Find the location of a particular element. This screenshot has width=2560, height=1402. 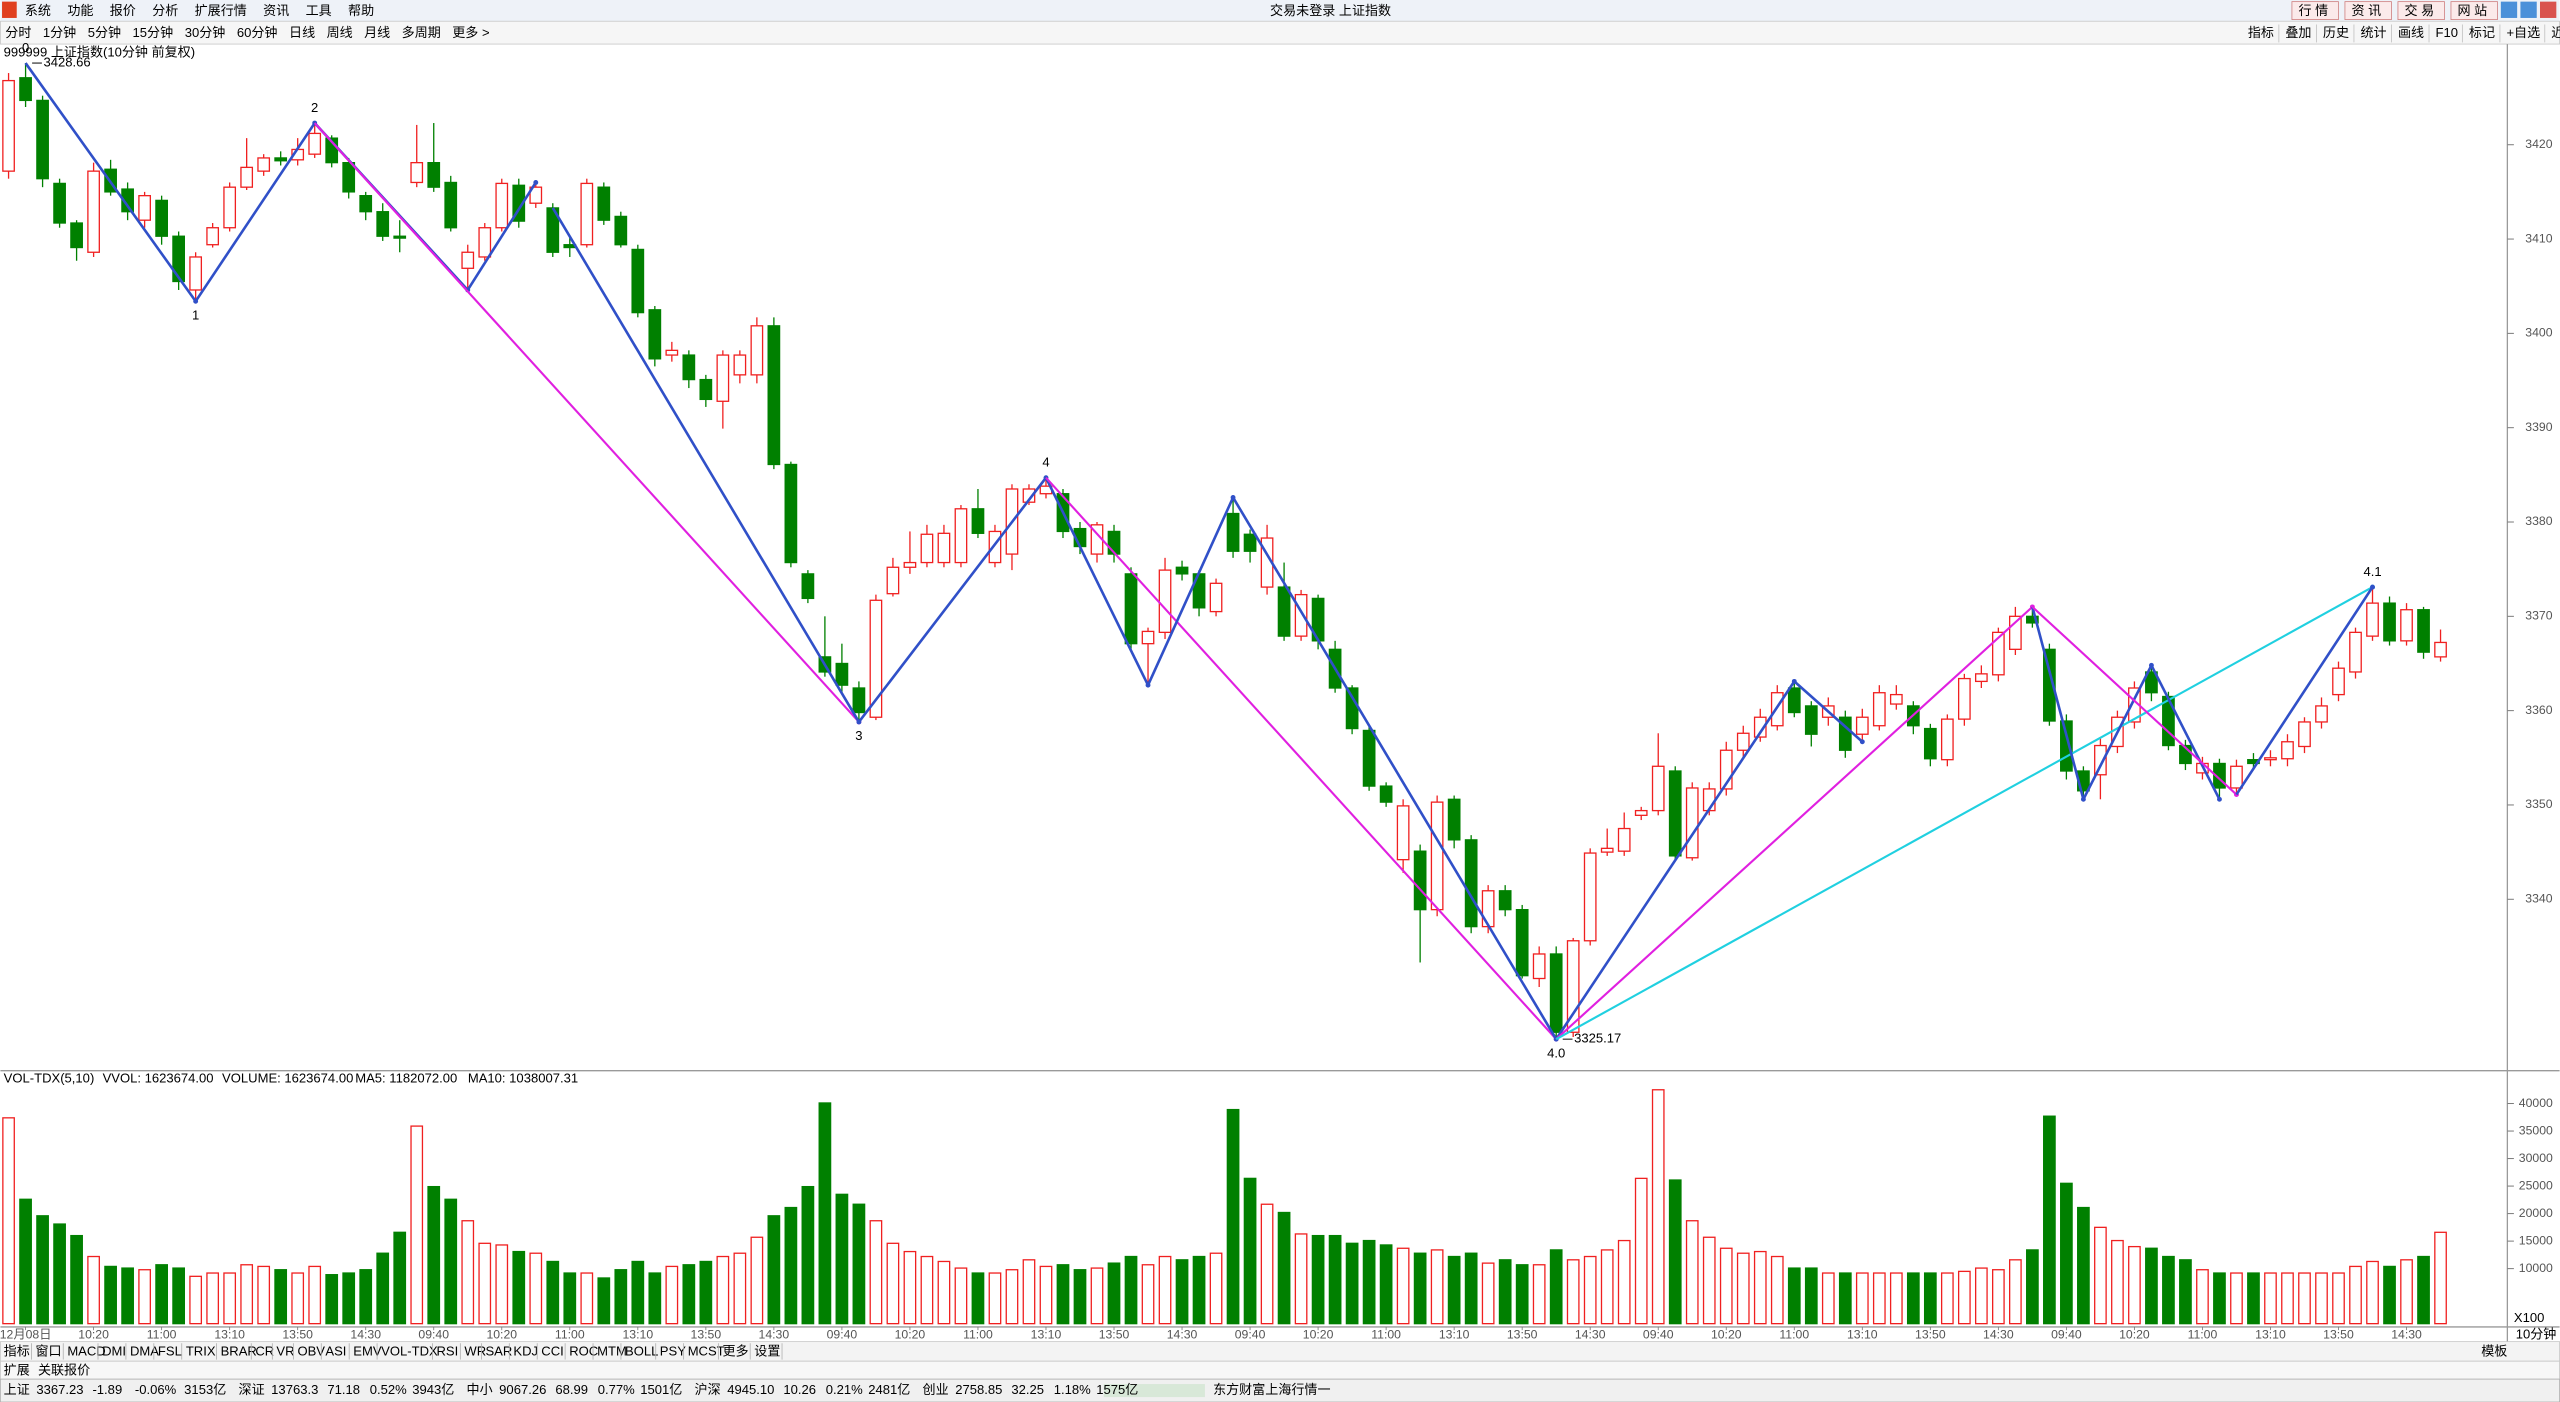

indicator-tab: KDJ is located at coordinates (525, 1351).